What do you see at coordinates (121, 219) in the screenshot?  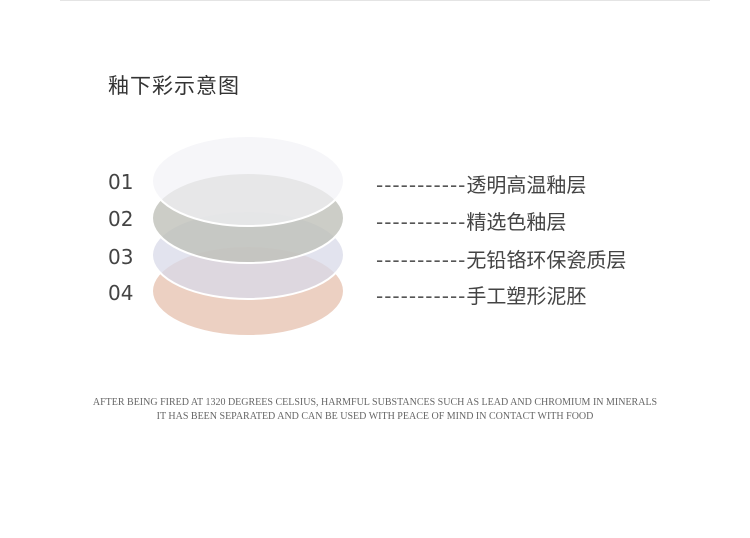 I see `layer-number: 02` at bounding box center [121, 219].